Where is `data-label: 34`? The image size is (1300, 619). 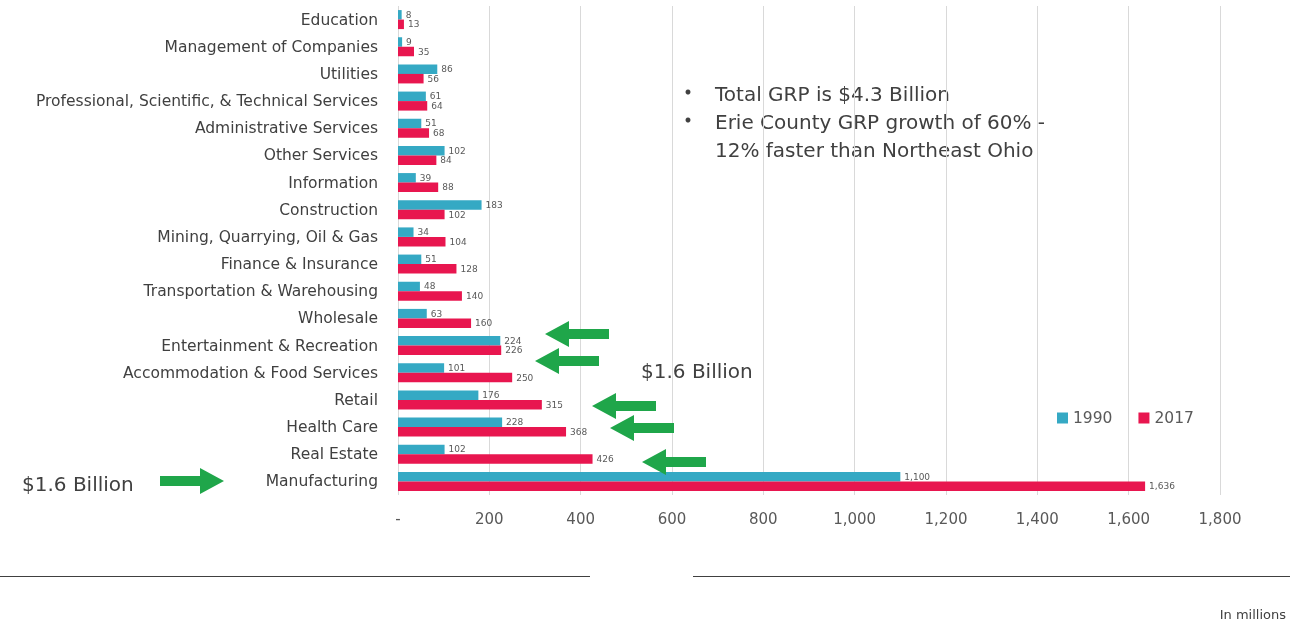
data-label: 34 is located at coordinates (423, 232).